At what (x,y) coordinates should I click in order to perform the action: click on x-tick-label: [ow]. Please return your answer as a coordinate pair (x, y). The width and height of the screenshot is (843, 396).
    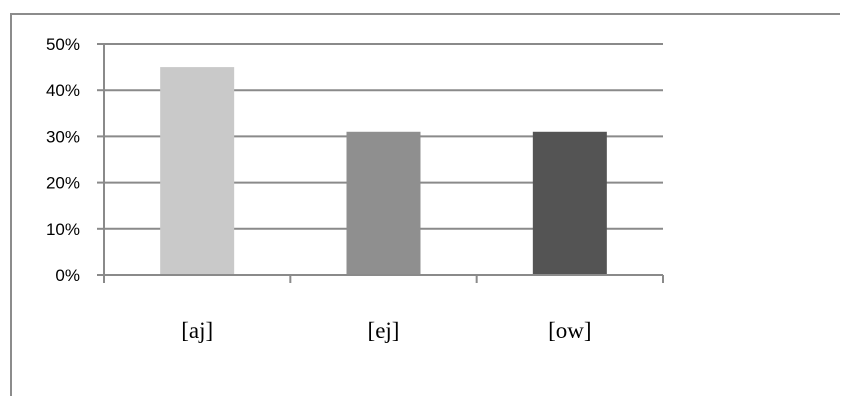
    Looking at the image, I should click on (569, 330).